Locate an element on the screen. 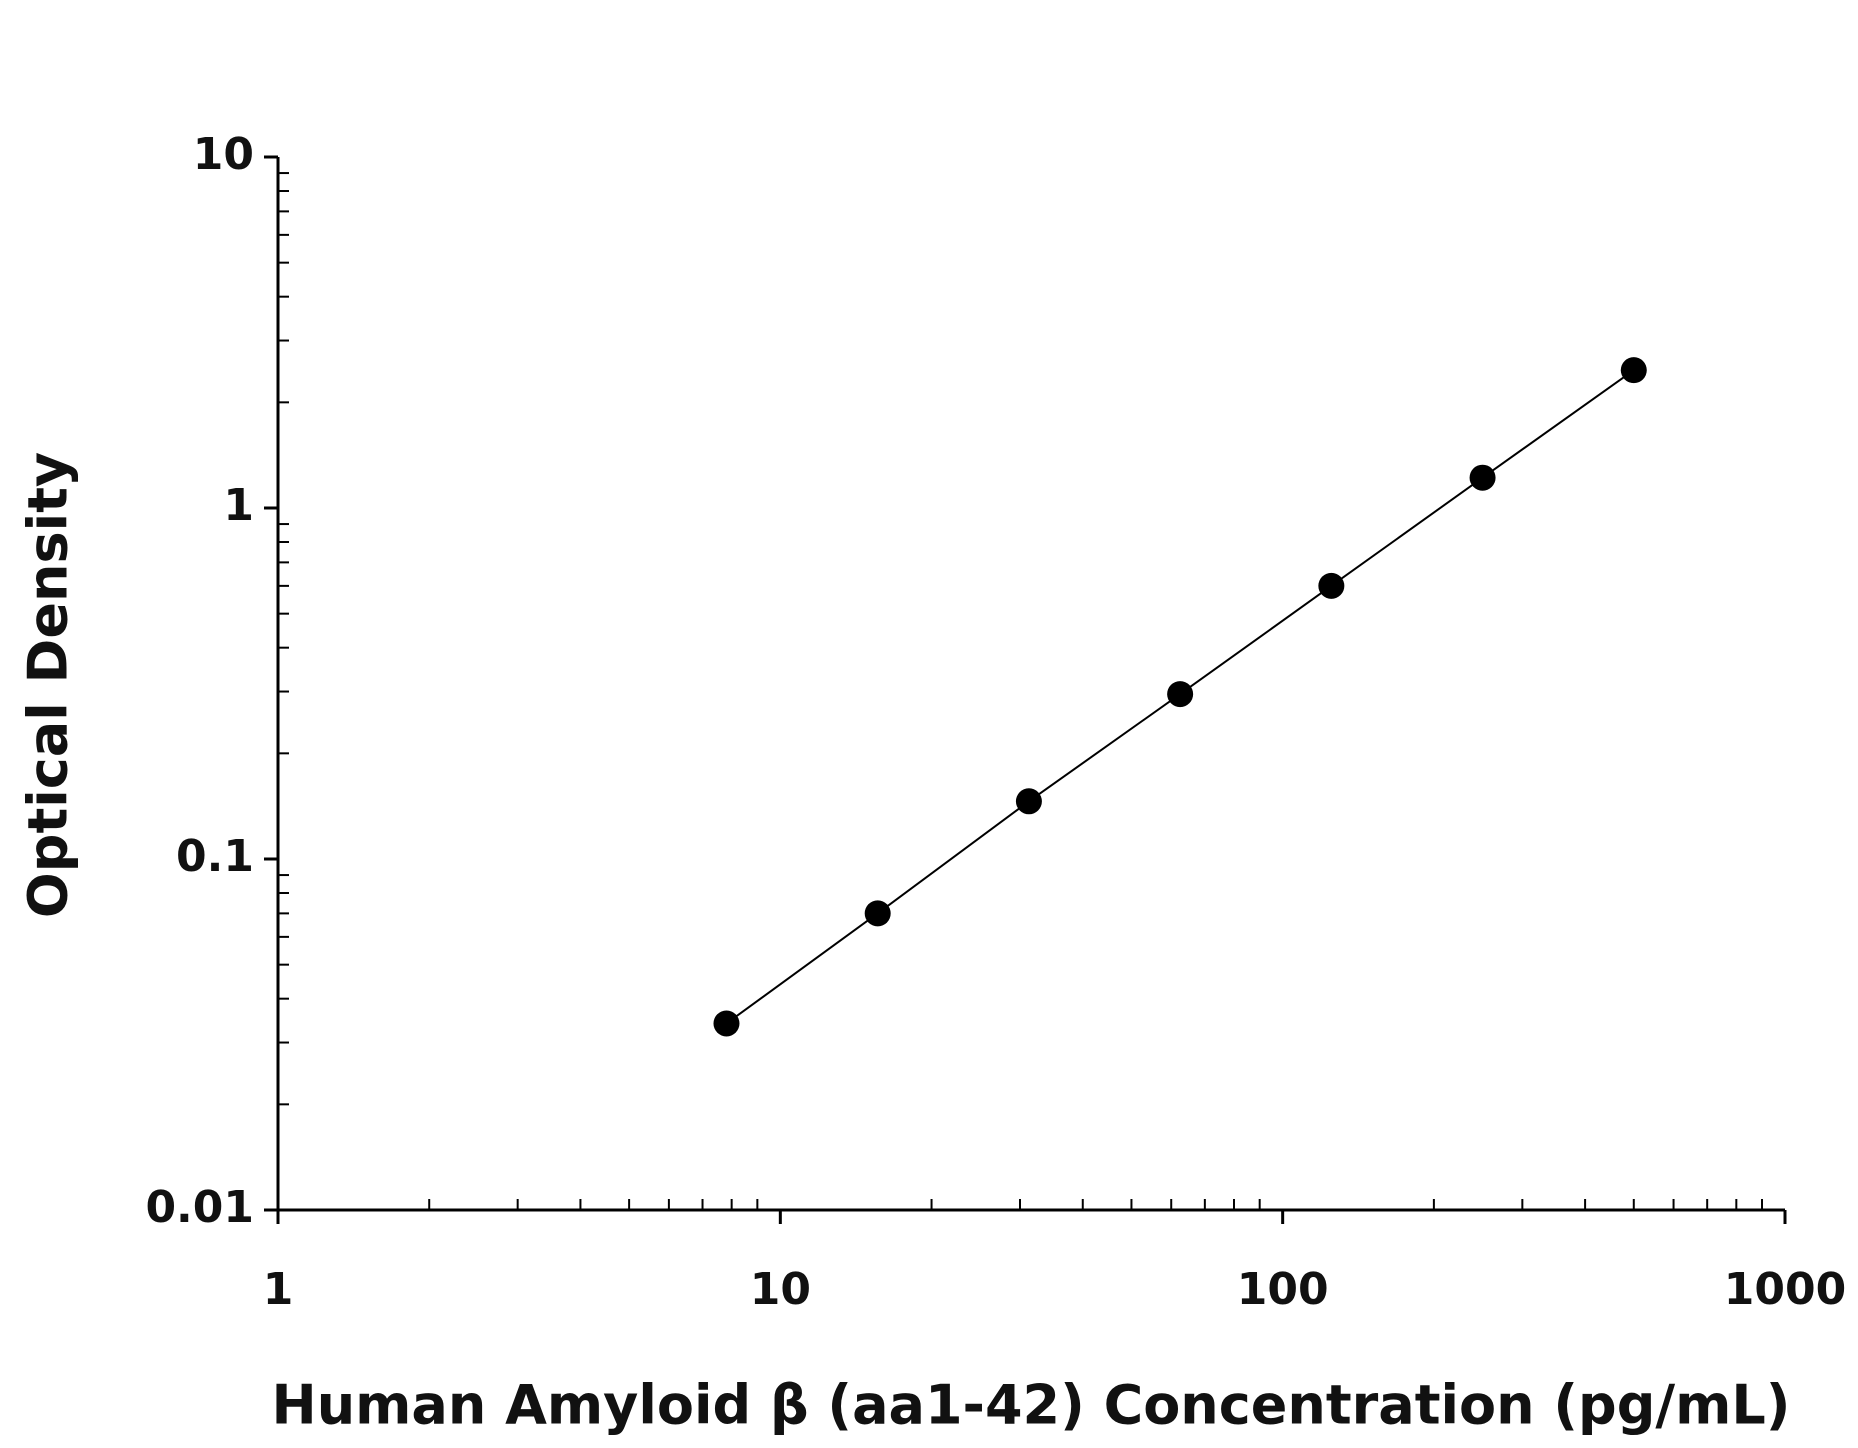 The image size is (1858, 1448). x-tick-label: 1 is located at coordinates (278, 1289).